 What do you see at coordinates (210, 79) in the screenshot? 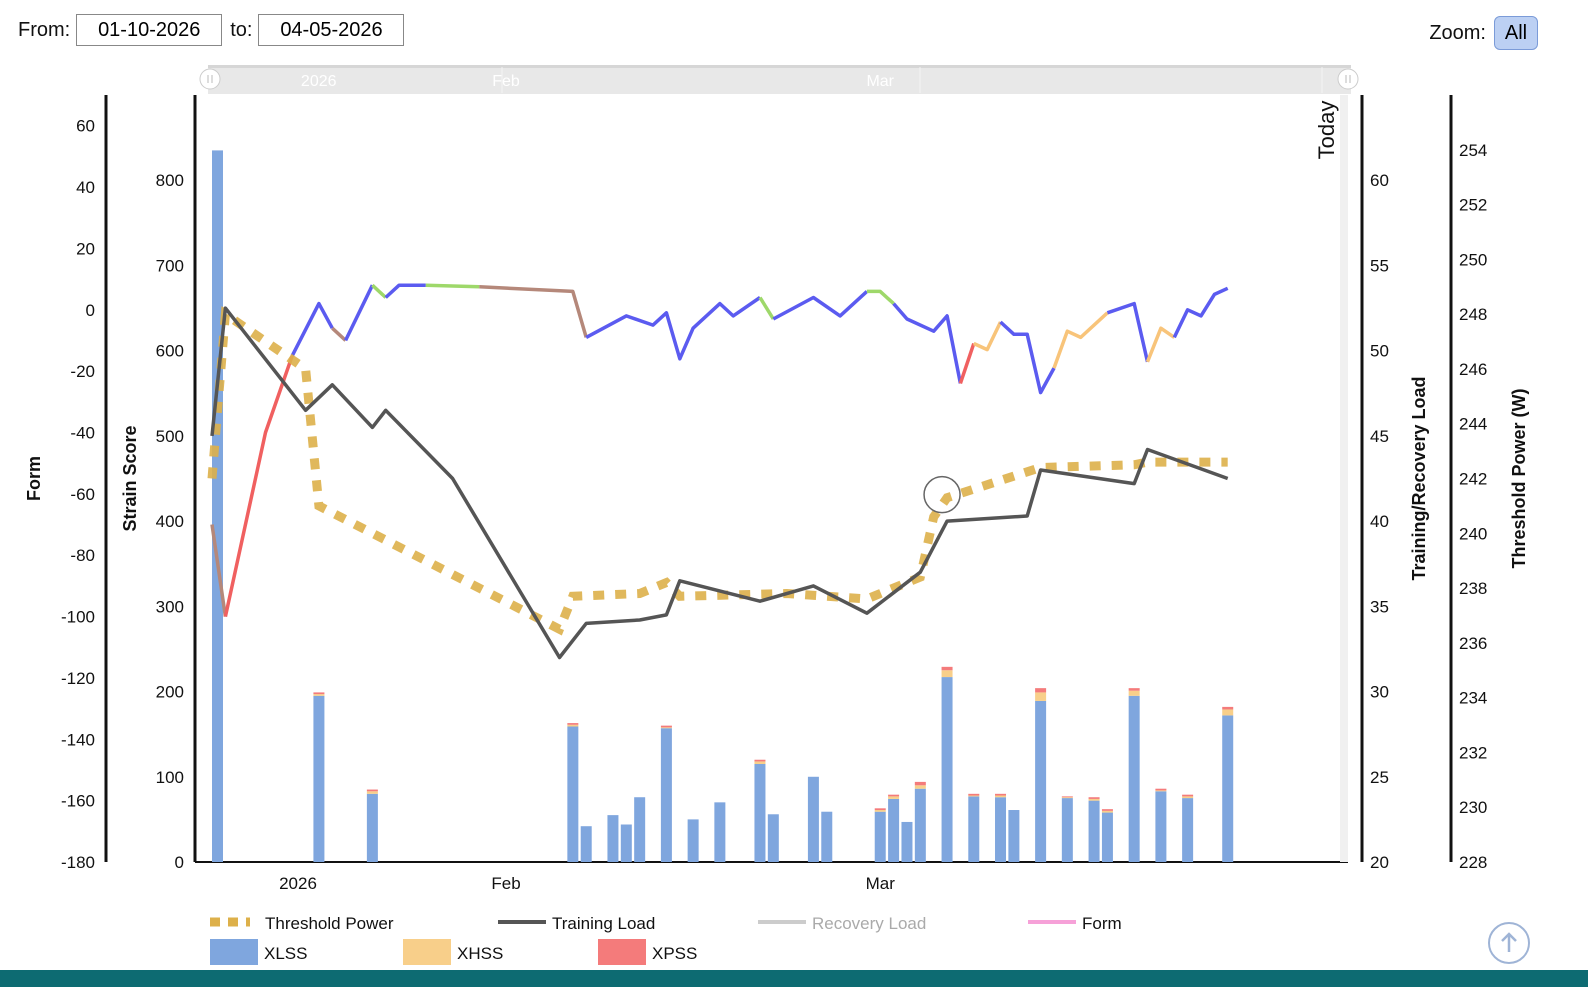
I see `navigator-left-handle` at bounding box center [210, 79].